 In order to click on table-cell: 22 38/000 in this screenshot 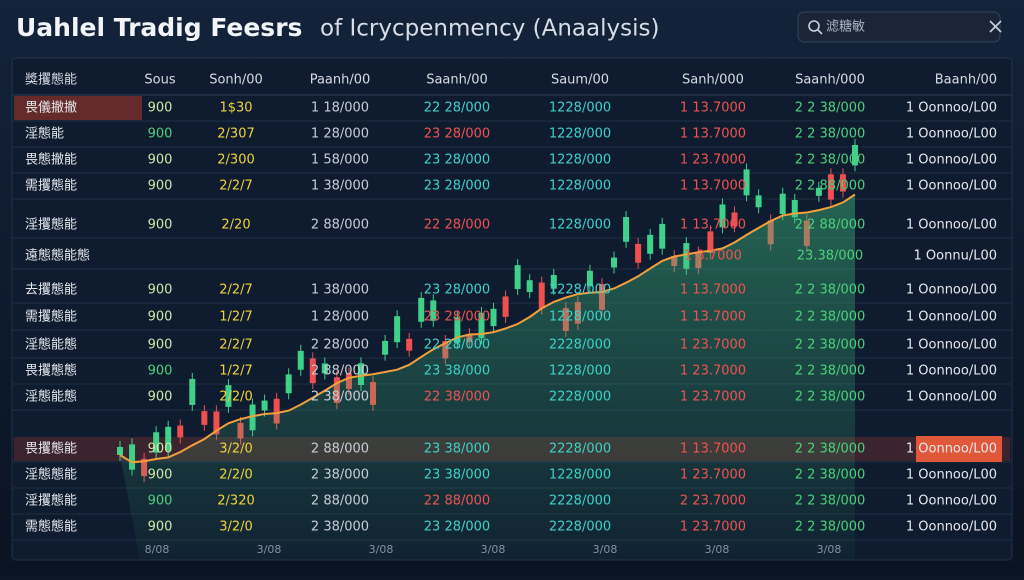, I will do `click(457, 397)`.